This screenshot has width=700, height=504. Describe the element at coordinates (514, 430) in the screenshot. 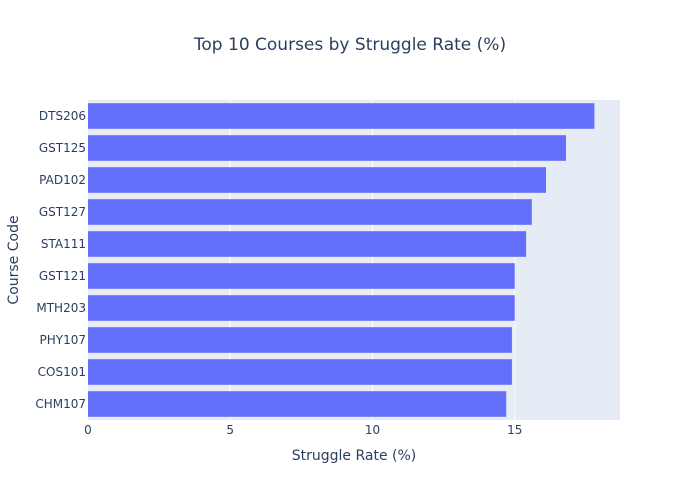

I see `x-tick-label: 15` at that location.